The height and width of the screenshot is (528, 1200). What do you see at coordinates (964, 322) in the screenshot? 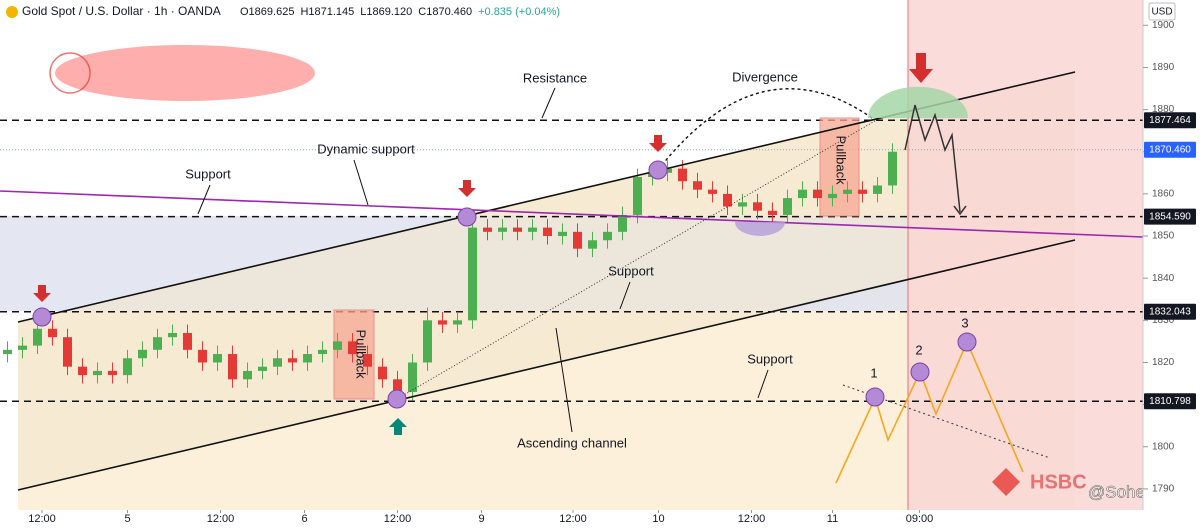
I see `wave-label: 3` at bounding box center [964, 322].